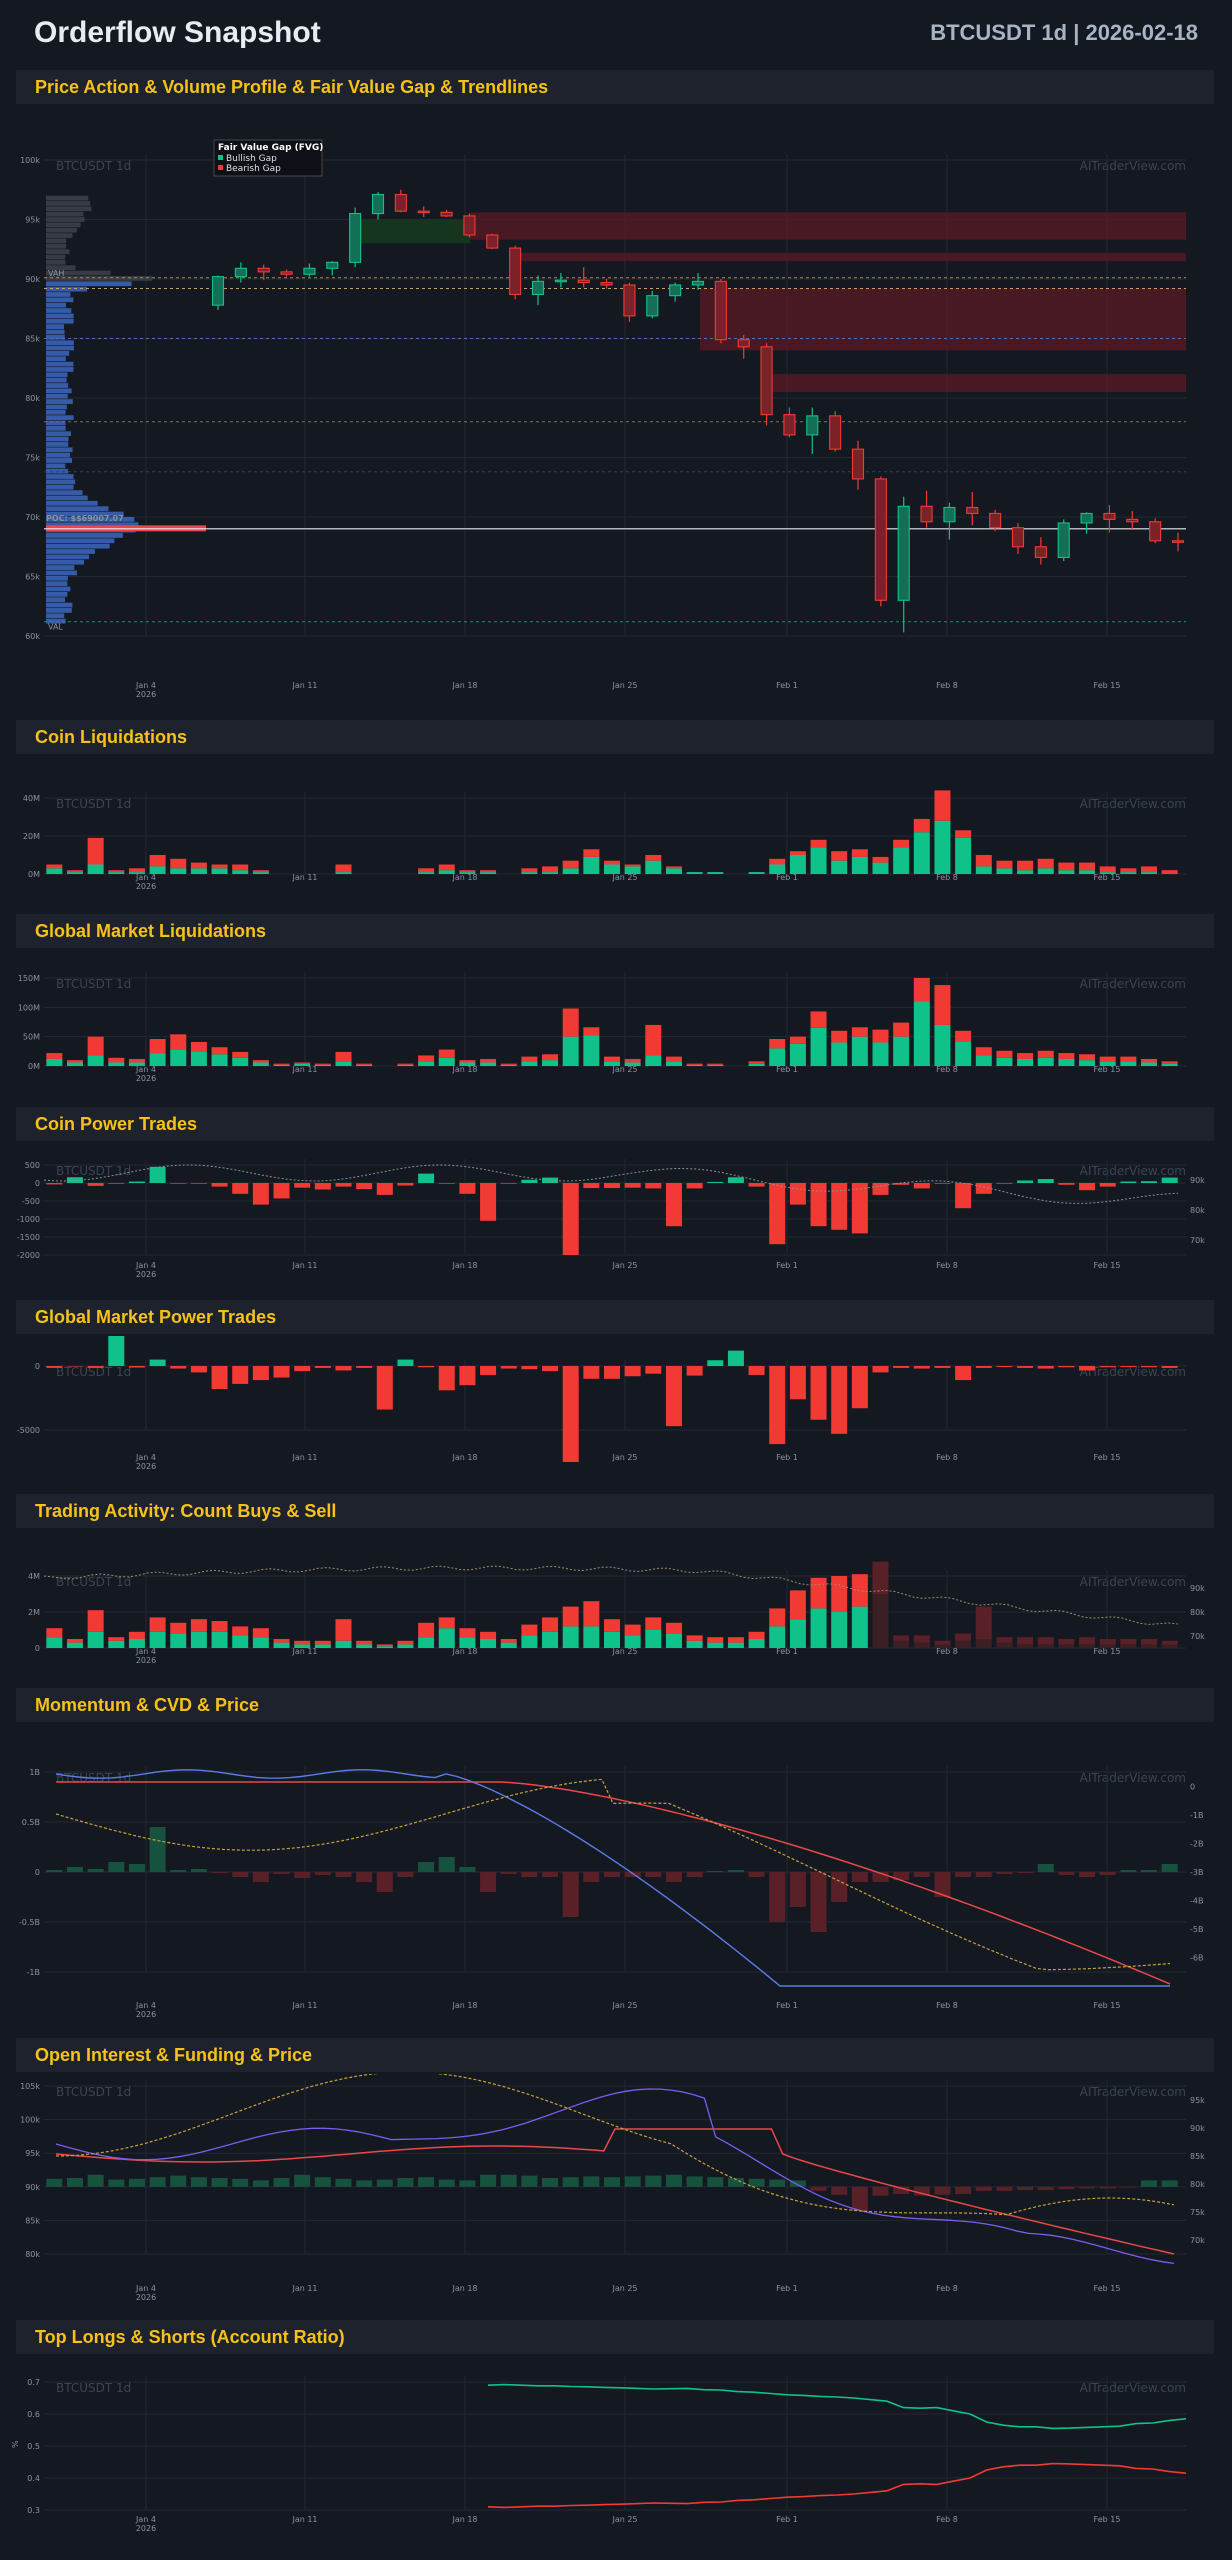 This screenshot has width=1232, height=2560. What do you see at coordinates (32, 458) in the screenshot?
I see `y-tick-label: 75k` at bounding box center [32, 458].